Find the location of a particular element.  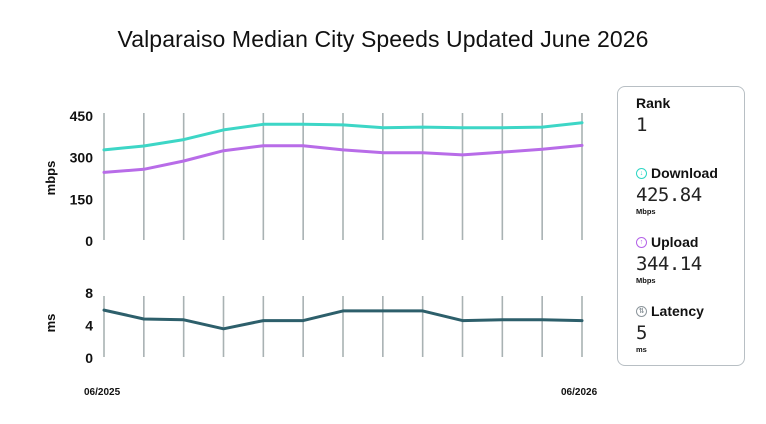

latency-value: 5 is located at coordinates (641, 333).